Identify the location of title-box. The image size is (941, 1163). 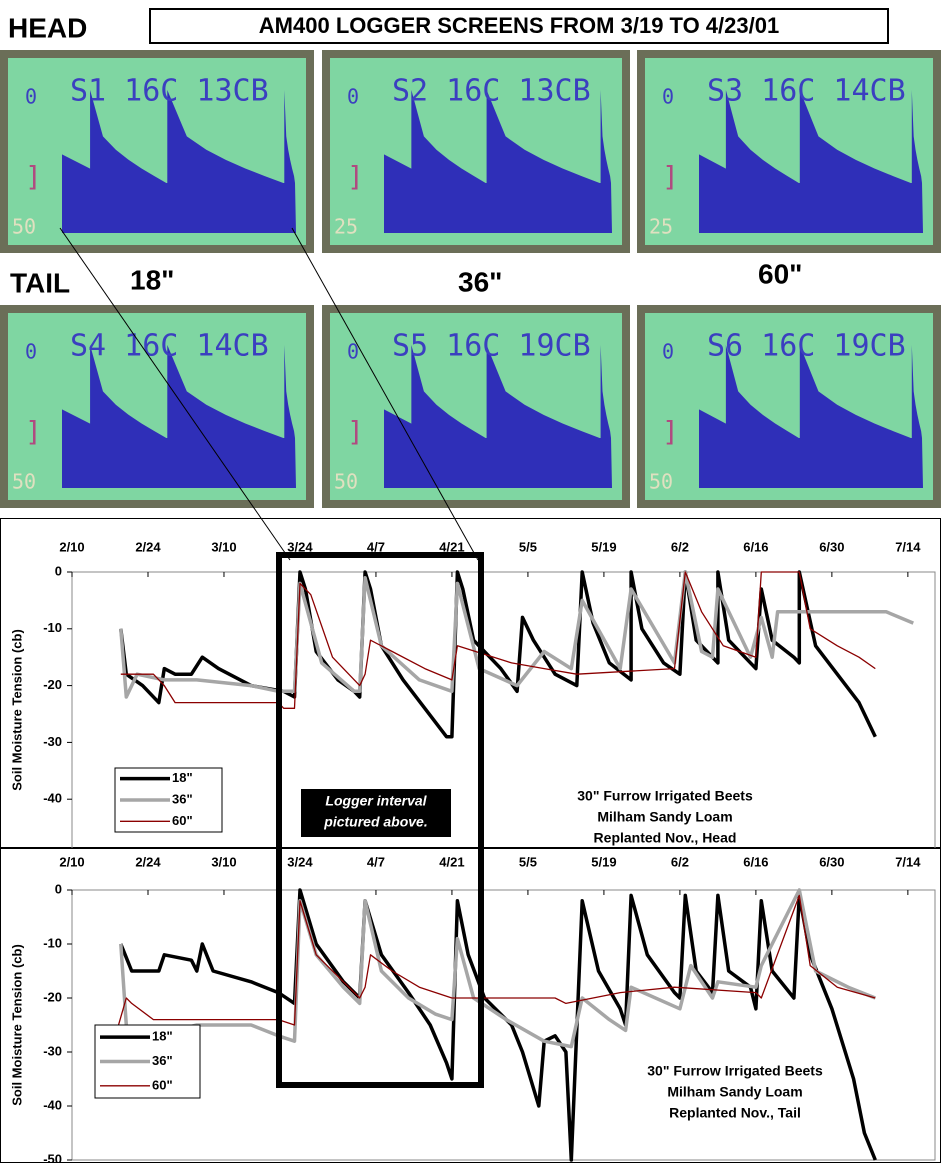
(519, 26).